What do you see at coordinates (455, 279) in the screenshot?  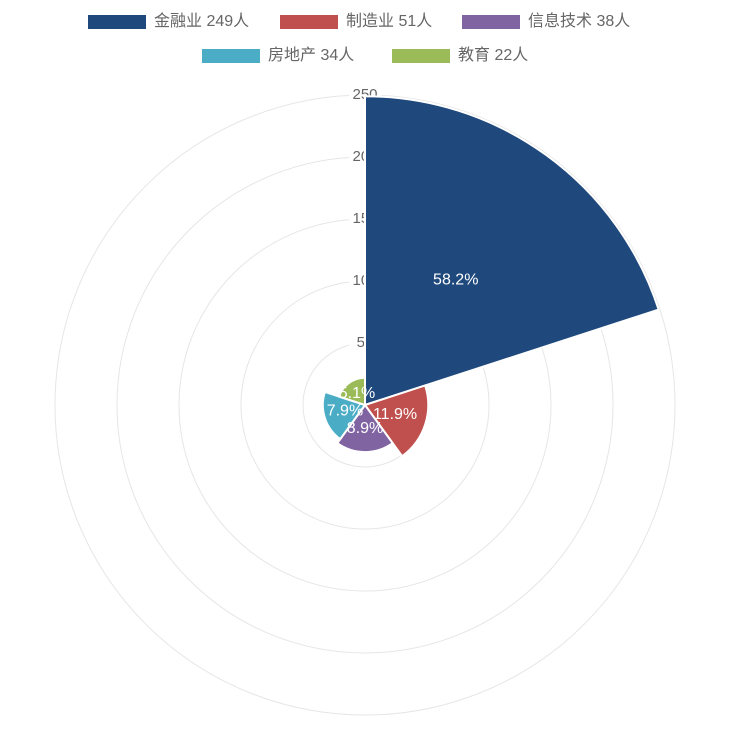 I see `value-label: 58.2%` at bounding box center [455, 279].